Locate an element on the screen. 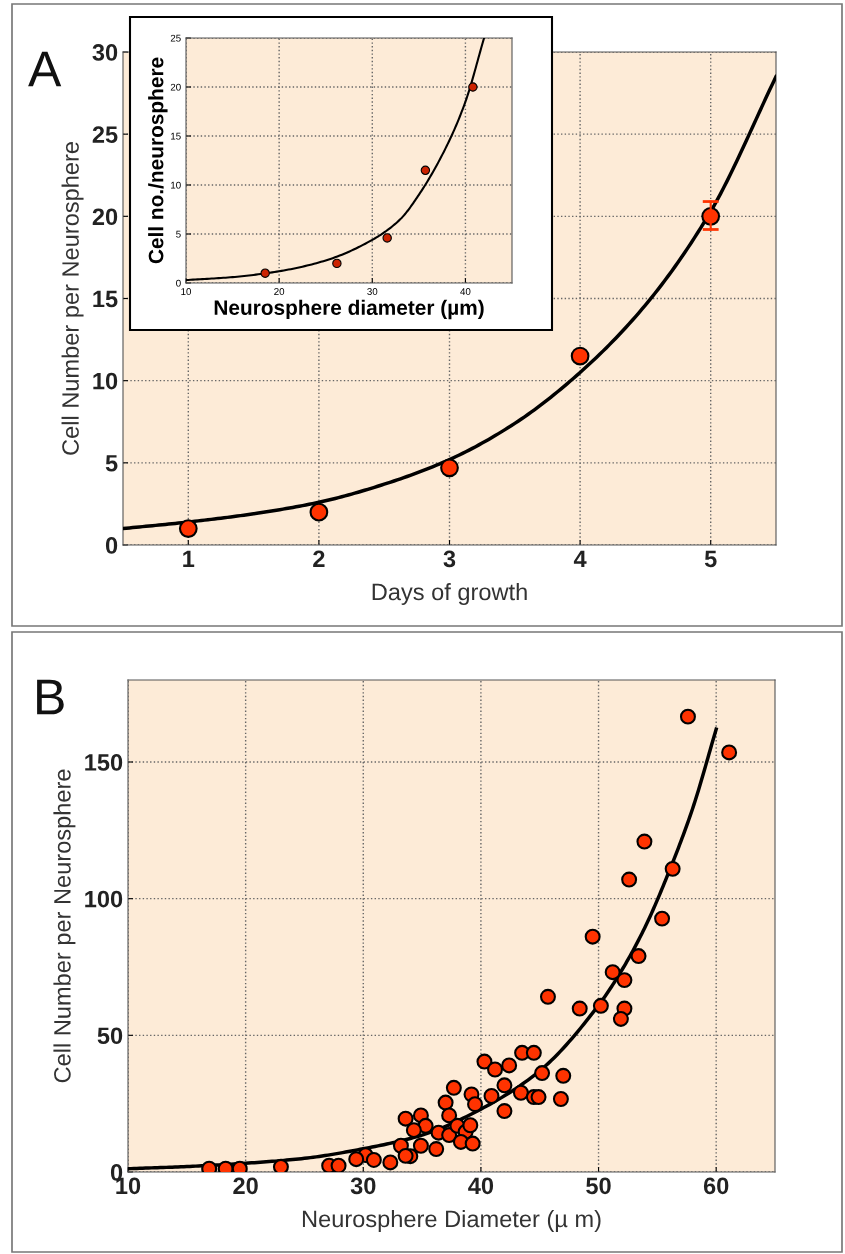  x-axis-title: Neurosphere diameter (µm) is located at coordinates (349, 309).